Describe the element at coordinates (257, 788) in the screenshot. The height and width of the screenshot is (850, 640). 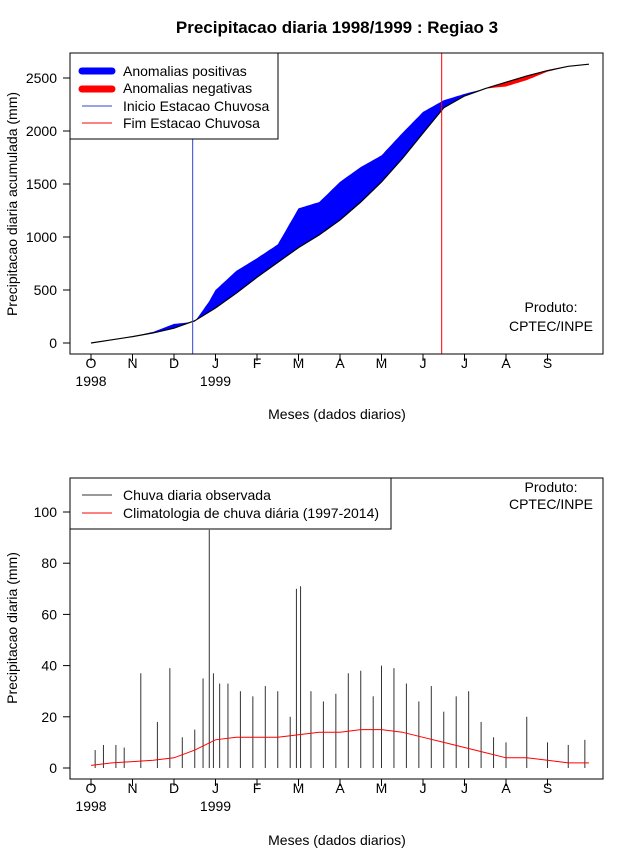
I see `bottom-x-tick-label: F` at that location.